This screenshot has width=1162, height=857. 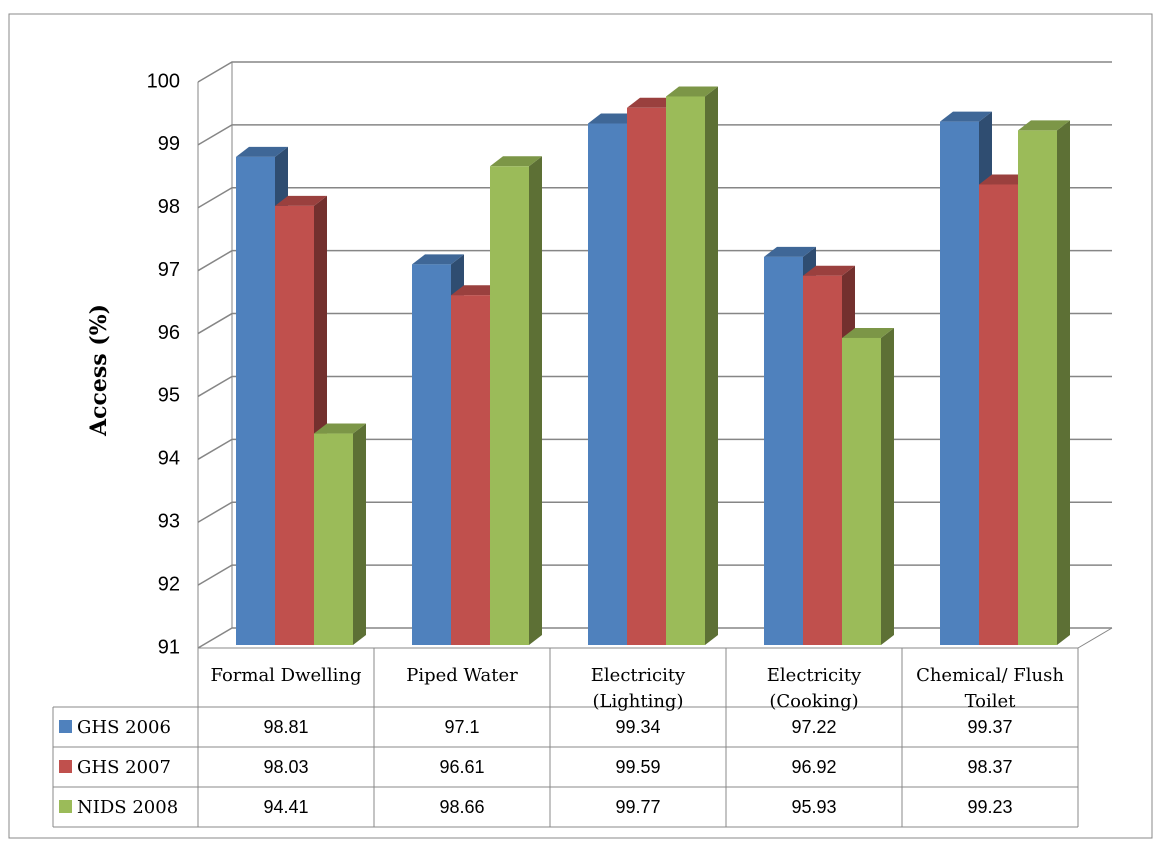 What do you see at coordinates (461, 767) in the screenshot?
I see `table-value: 96.61` at bounding box center [461, 767].